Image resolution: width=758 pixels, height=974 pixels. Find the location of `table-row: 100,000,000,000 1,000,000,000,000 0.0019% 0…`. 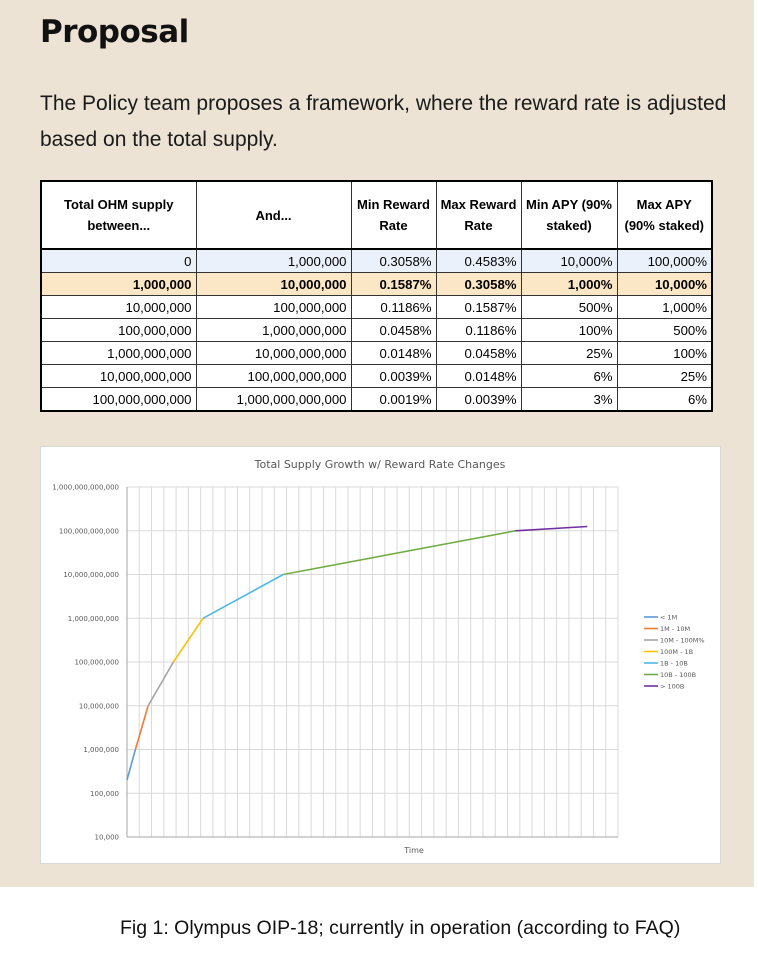

table-row: 100,000,000,000 1,000,000,000,000 0.0019% 0… is located at coordinates (376, 399).